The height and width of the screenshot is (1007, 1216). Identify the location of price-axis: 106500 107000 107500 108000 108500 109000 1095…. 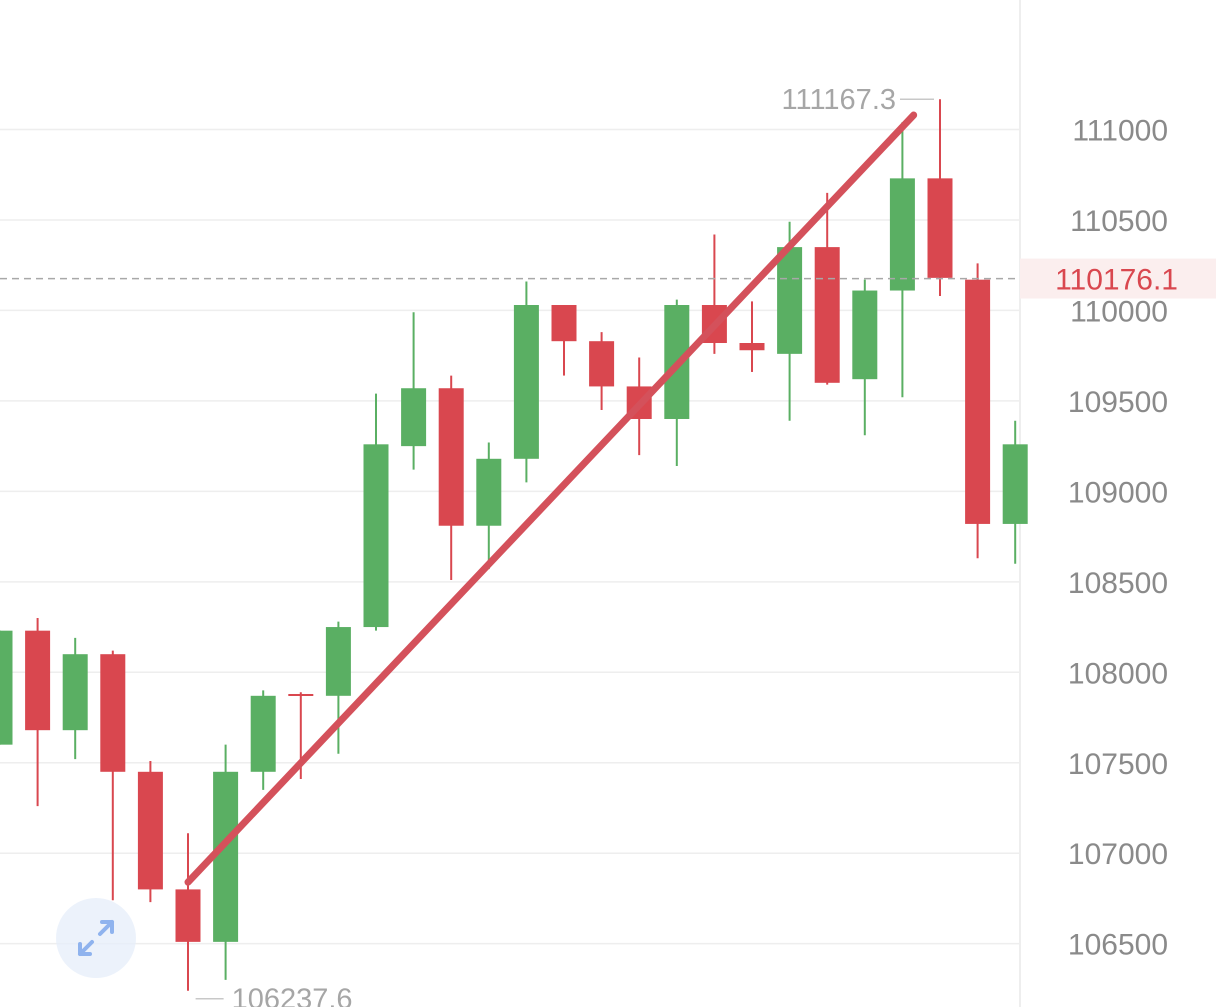
(1118, 538).